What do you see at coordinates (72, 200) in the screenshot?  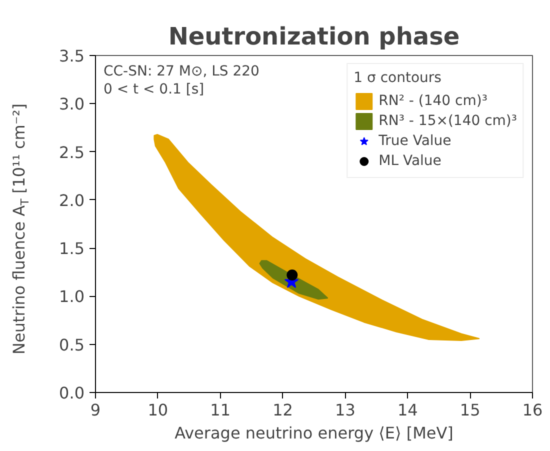 I see `y-tick-label: 2.0` at bounding box center [72, 200].